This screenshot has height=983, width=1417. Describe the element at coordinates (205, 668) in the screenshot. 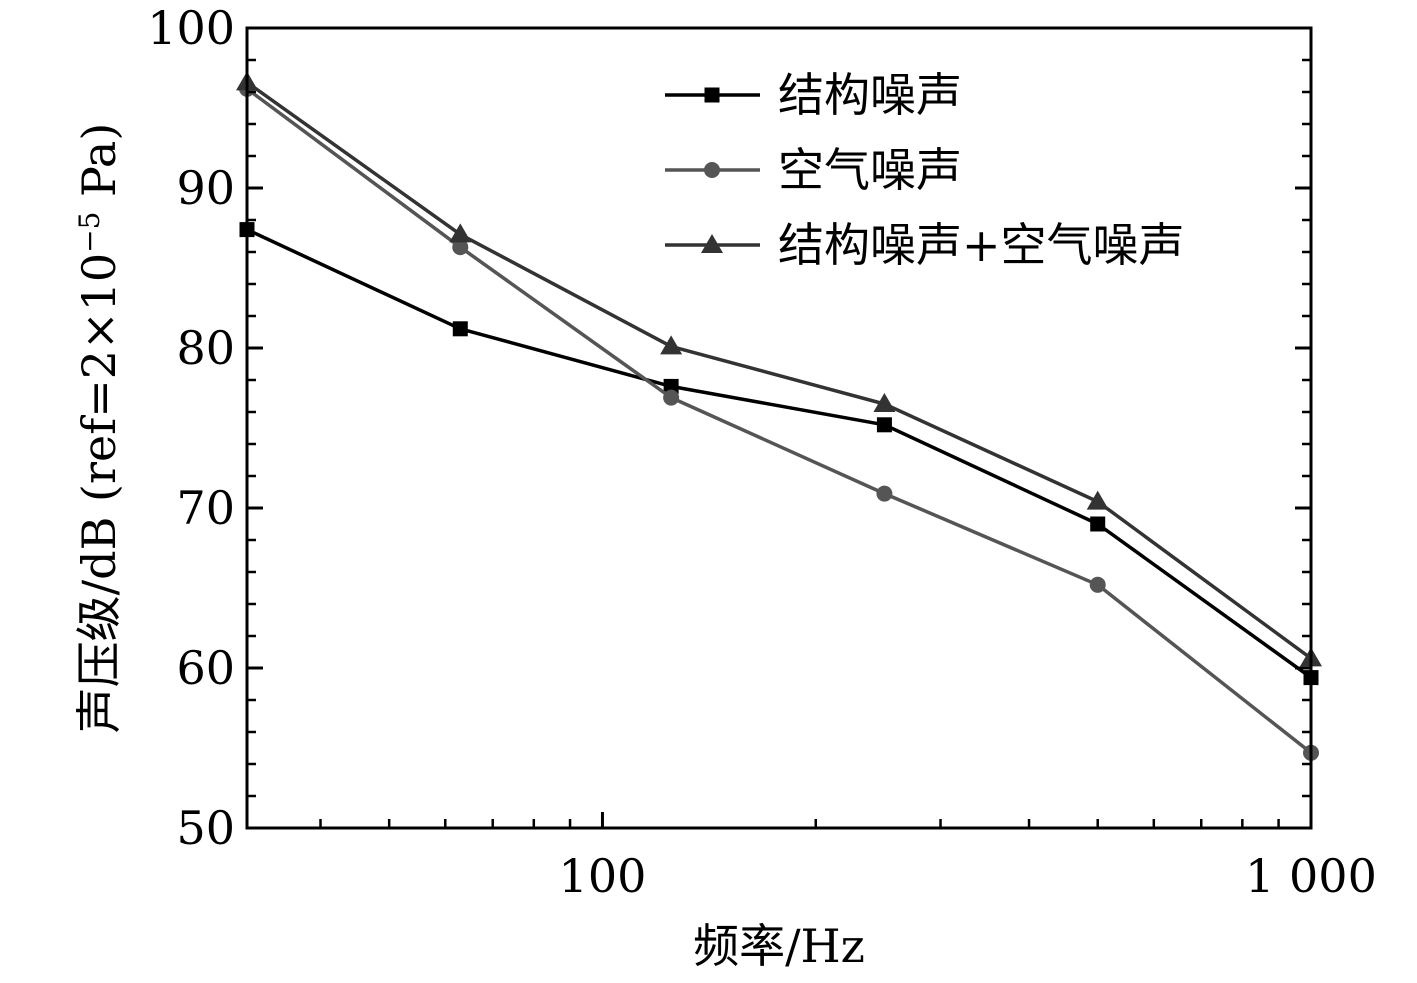

I see `y-tick-label: 60` at that location.